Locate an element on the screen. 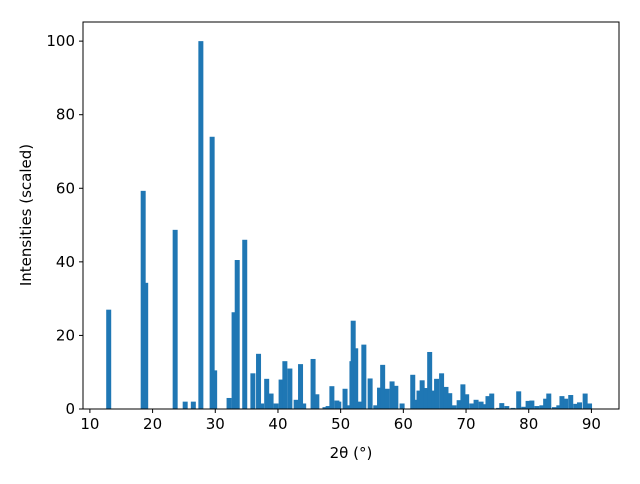  y-tick-label: 100 is located at coordinates (60, 41).